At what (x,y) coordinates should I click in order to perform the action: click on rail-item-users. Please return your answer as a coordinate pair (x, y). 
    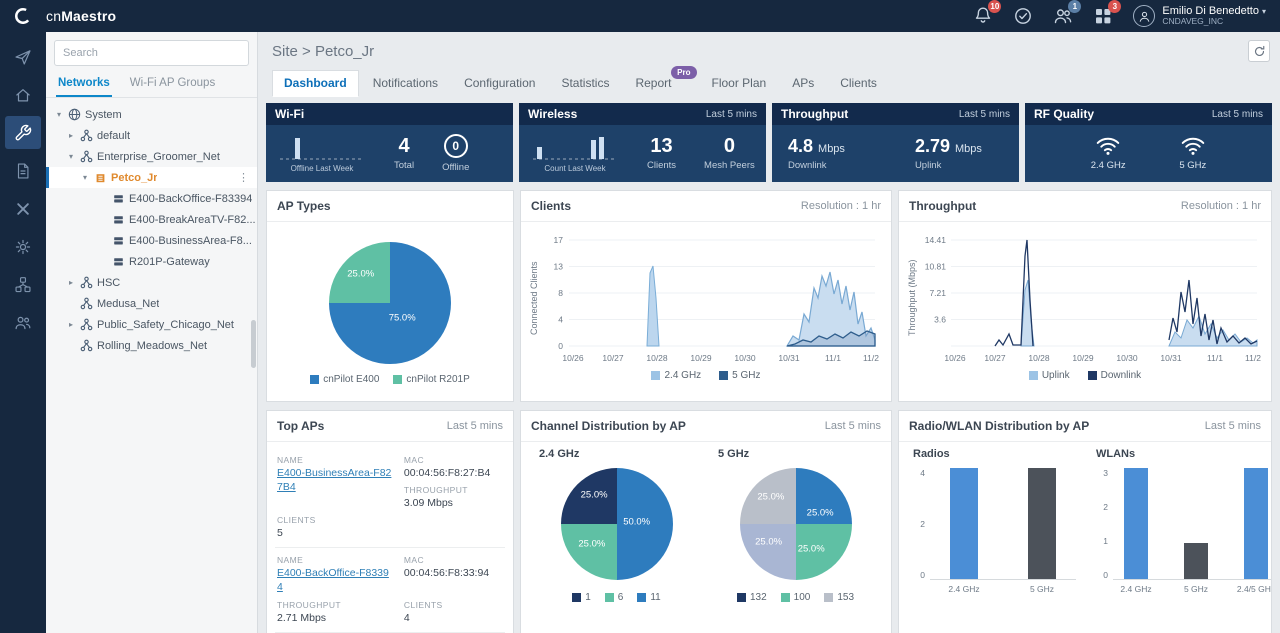
    Looking at the image, I should click on (23, 322).